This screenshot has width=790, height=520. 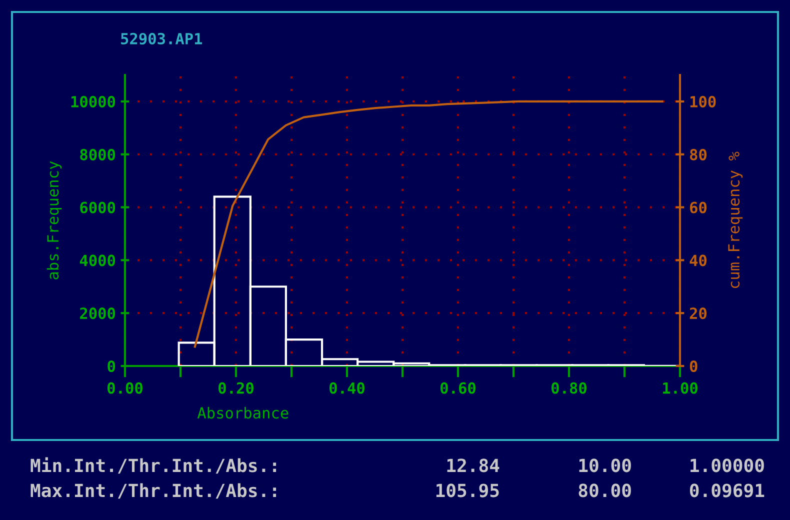 What do you see at coordinates (236, 388) in the screenshot?
I see `x-tick-label: 0.20` at bounding box center [236, 388].